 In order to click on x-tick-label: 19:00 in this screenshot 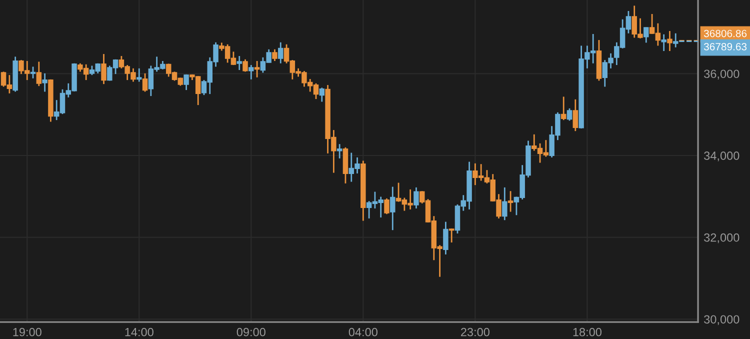, I will do `click(27, 332)`.